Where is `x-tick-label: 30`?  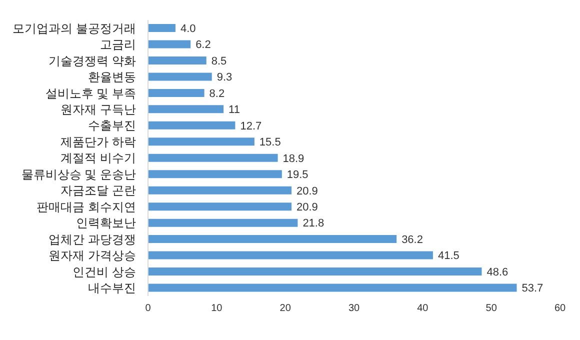
x-tick-label: 30 is located at coordinates (354, 308).